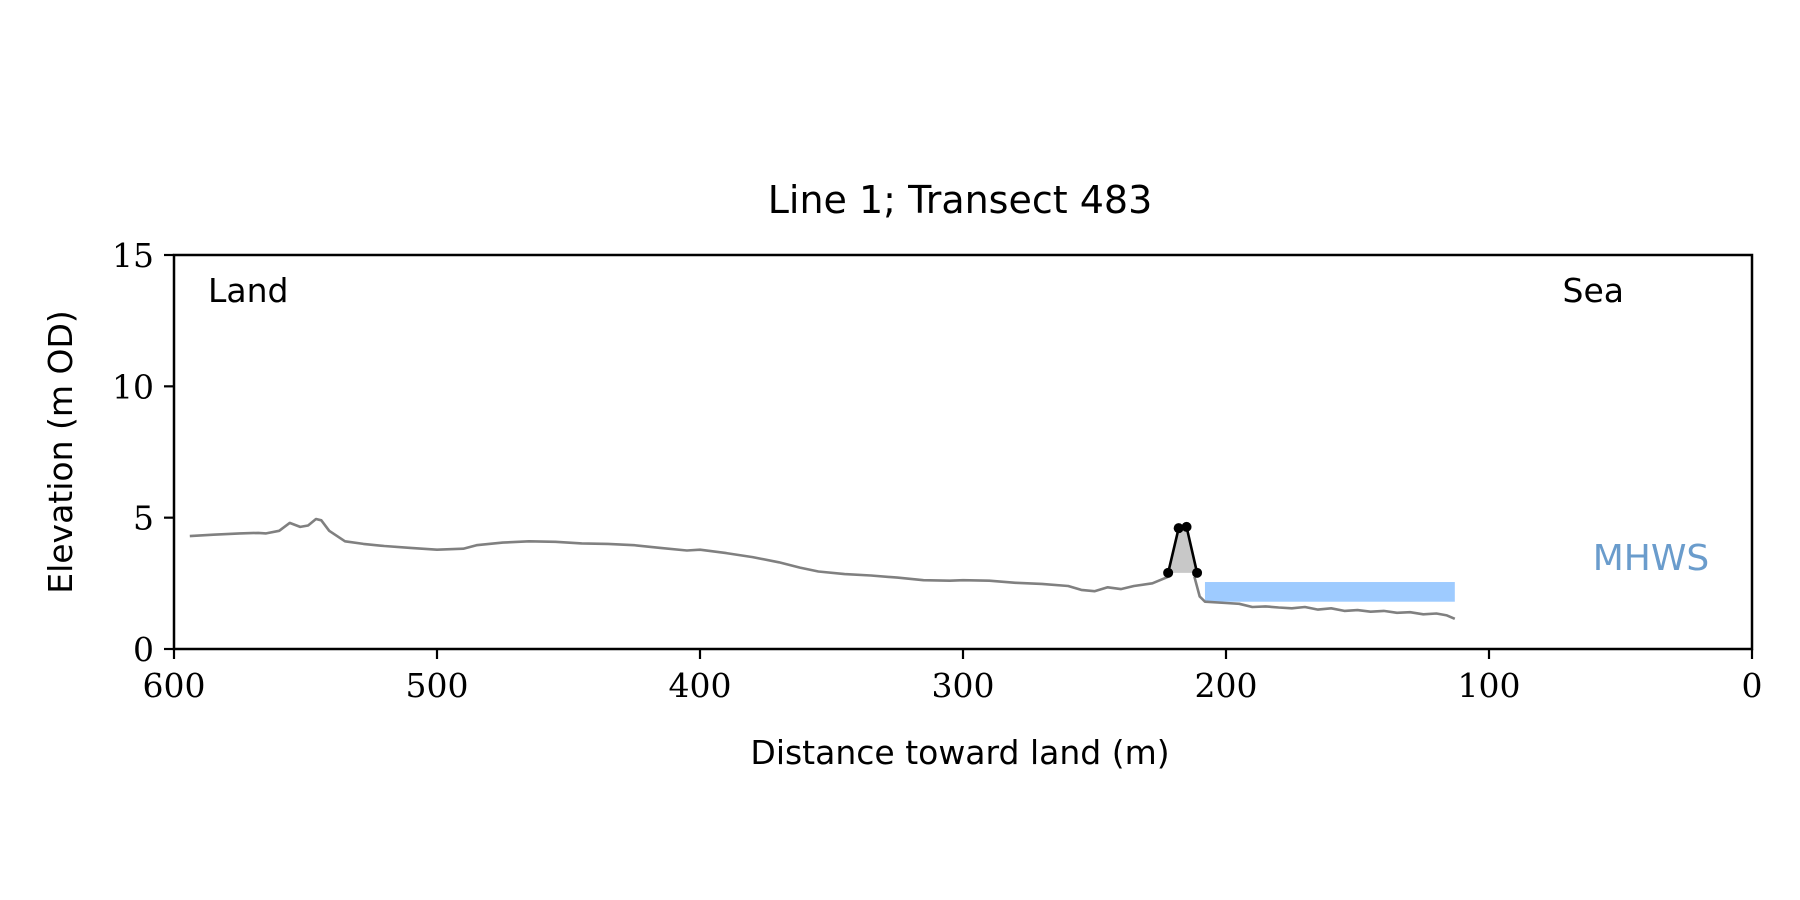 This screenshot has width=1800, height=900. Describe the element at coordinates (133, 255) in the screenshot. I see `y-tick-label: 15` at that location.